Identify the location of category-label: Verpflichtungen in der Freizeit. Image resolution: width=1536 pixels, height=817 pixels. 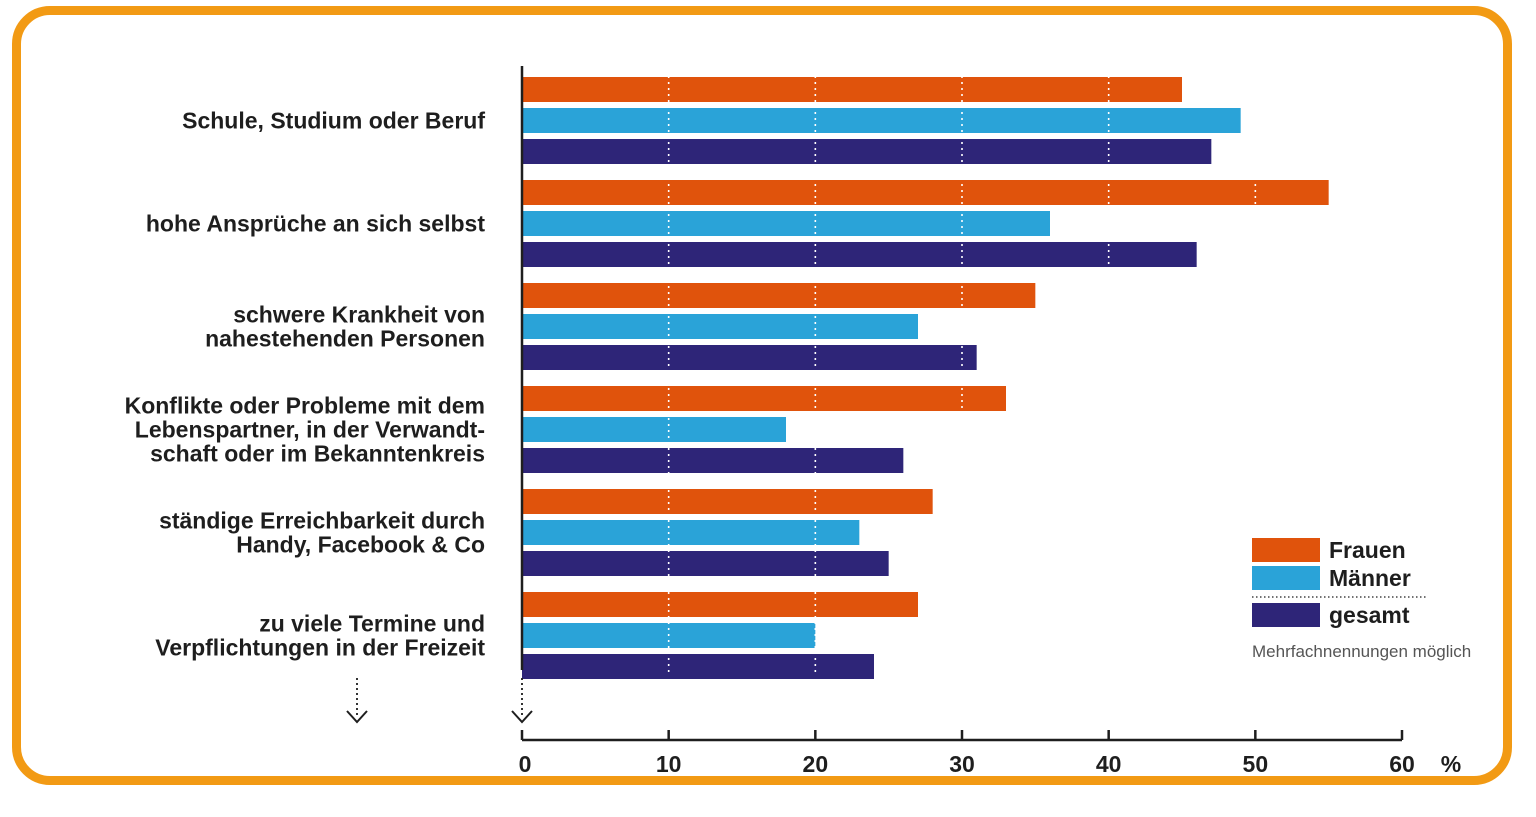
(320, 648).